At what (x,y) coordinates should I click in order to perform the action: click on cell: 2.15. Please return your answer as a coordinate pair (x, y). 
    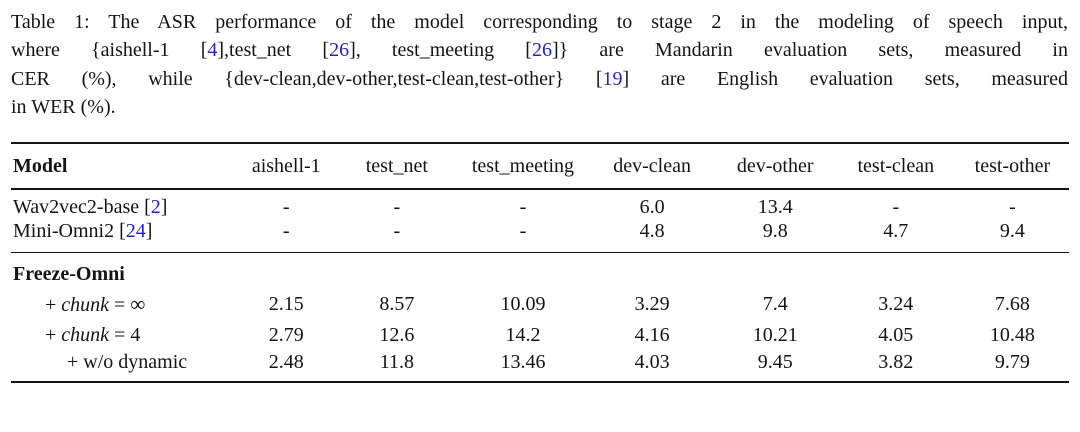
    Looking at the image, I should click on (286, 303).